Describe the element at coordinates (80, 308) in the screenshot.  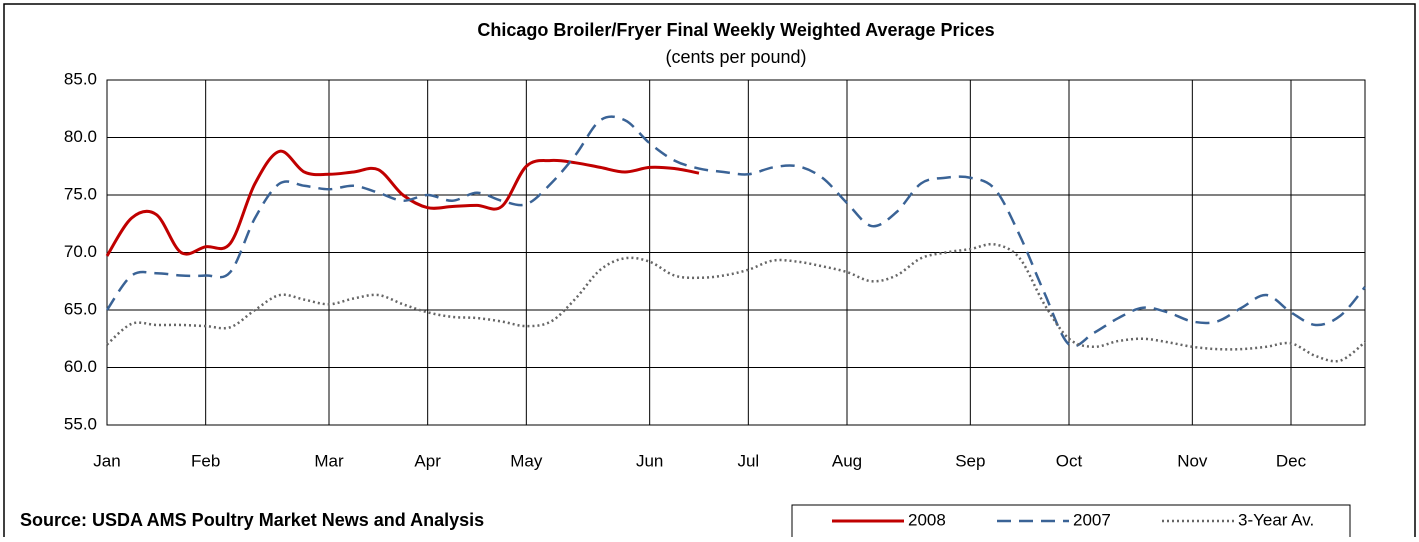
I see `y-tick-label: 65.0` at that location.